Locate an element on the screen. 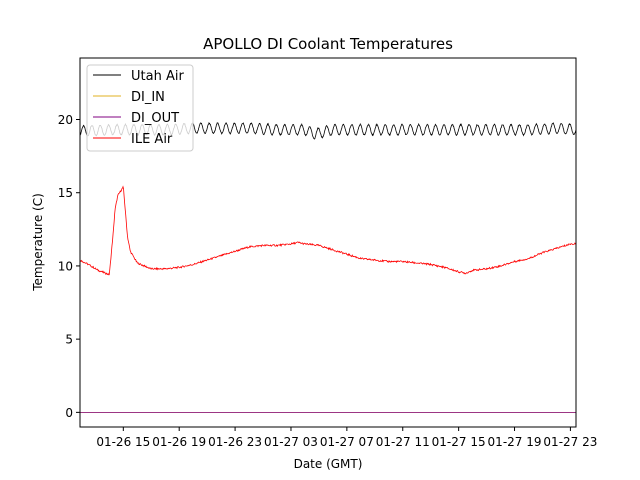 This screenshot has width=640, height=480. chart-title: APOLLO DI Coolant Temperatures is located at coordinates (328, 44).